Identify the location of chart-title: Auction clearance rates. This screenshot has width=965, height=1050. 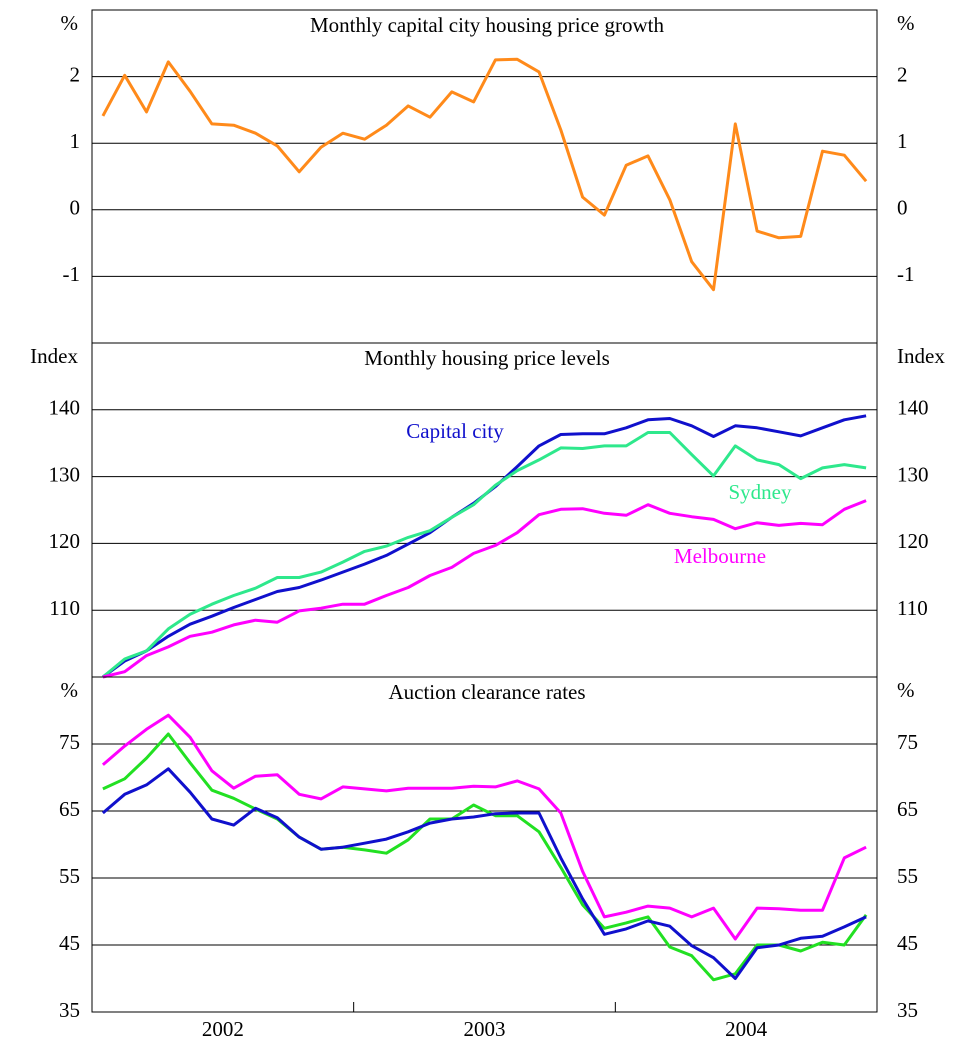
(486, 692).